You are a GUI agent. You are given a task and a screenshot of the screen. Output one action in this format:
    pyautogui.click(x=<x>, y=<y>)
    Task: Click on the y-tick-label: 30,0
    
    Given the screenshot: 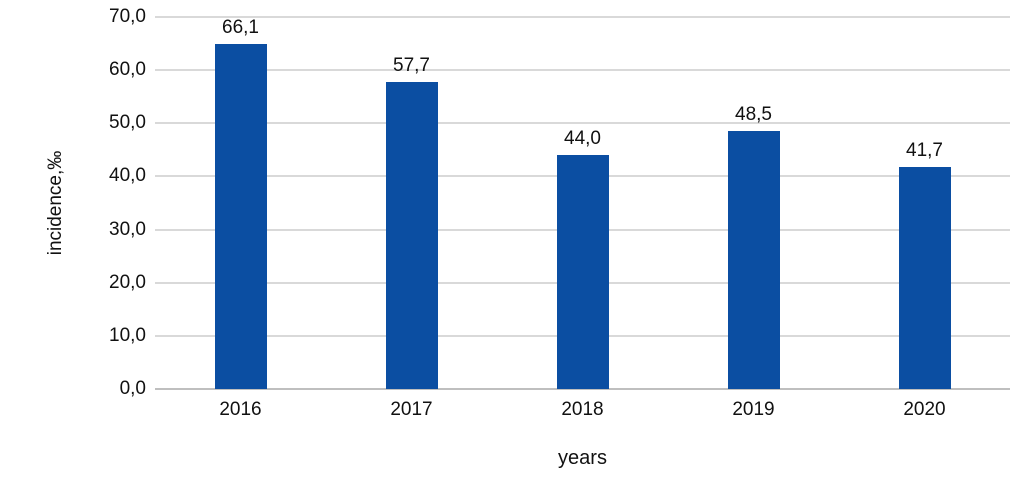 What is the action you would take?
    pyautogui.click(x=127, y=229)
    